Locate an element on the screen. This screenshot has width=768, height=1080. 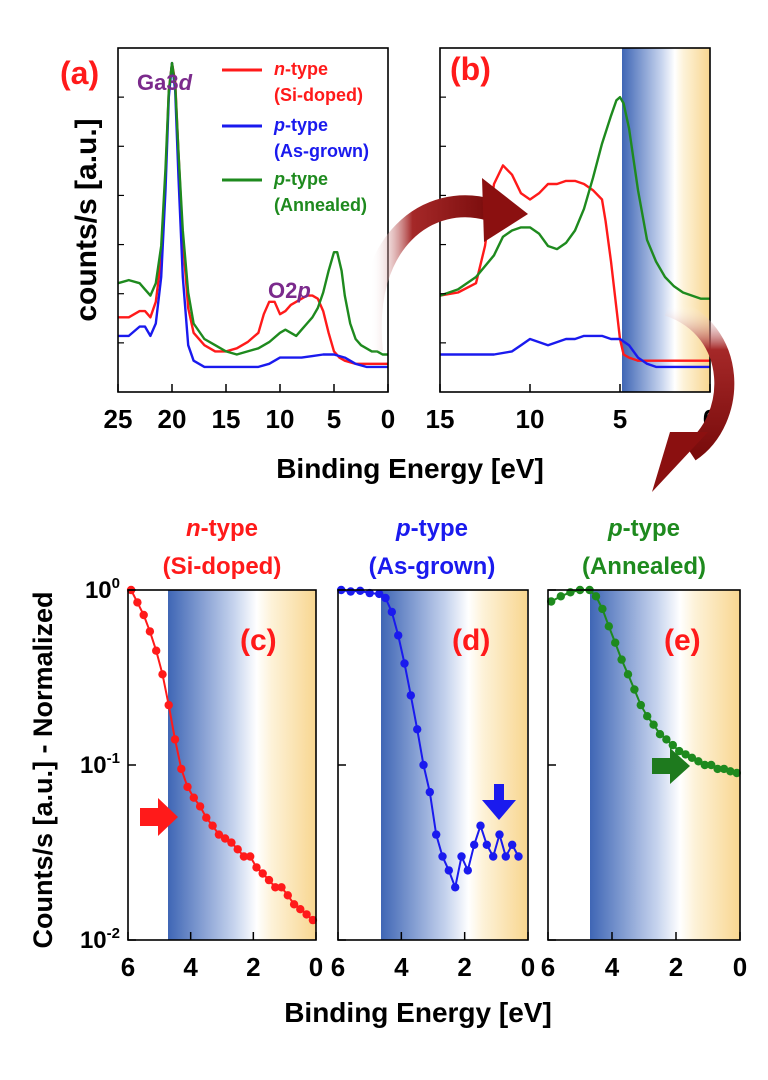
ga3d-label: Ga3d is located at coordinates (165, 82).